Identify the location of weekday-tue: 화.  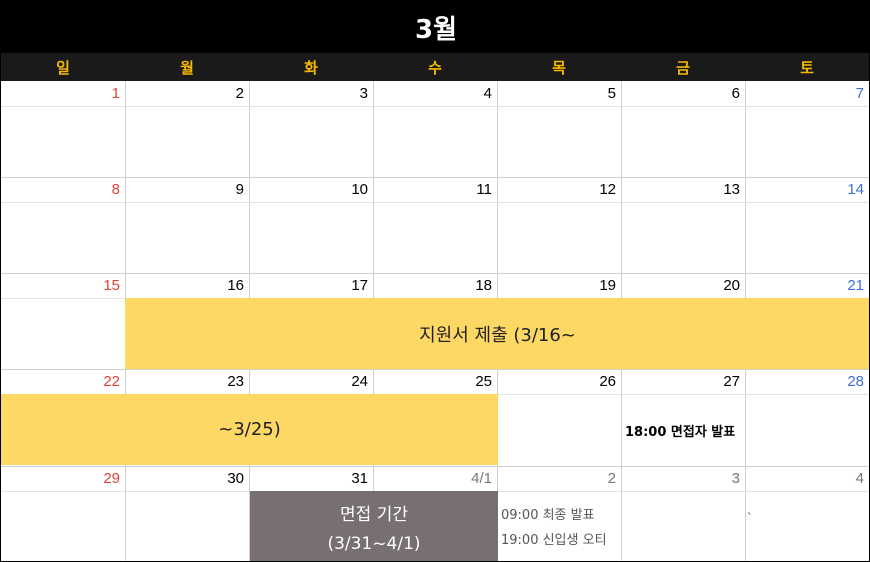
(311, 67).